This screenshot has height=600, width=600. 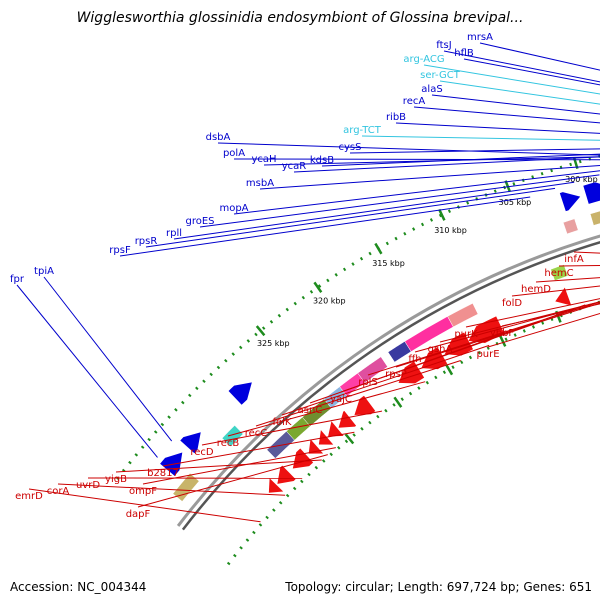 What do you see at coordinates (17, 279) in the screenshot?
I see `gene-label-forward: fpr` at bounding box center [17, 279].